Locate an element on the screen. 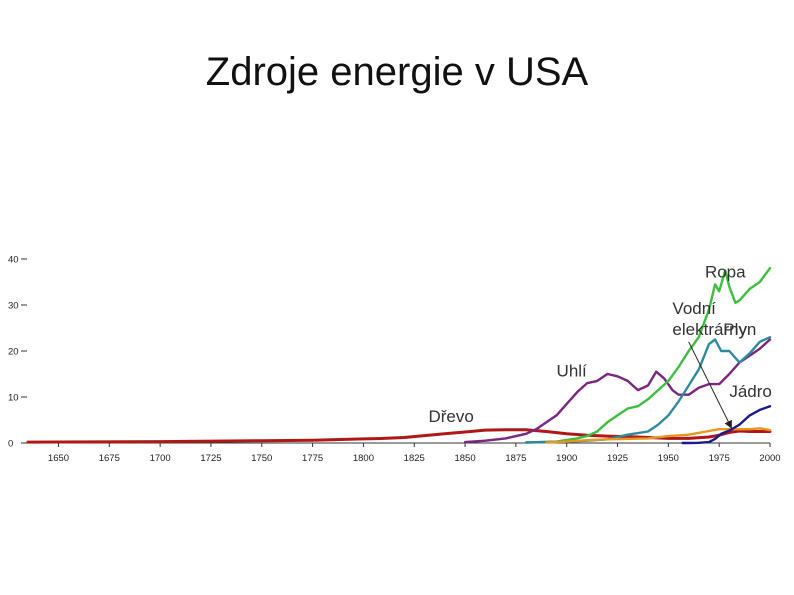  x-tick-label: 1750 is located at coordinates (261, 458).